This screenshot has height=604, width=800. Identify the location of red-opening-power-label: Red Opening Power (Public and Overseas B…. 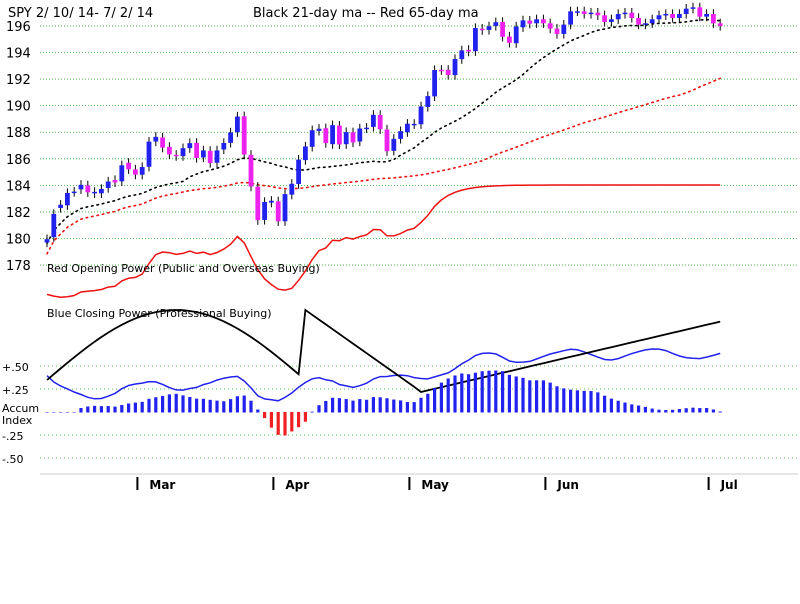
(183, 268).